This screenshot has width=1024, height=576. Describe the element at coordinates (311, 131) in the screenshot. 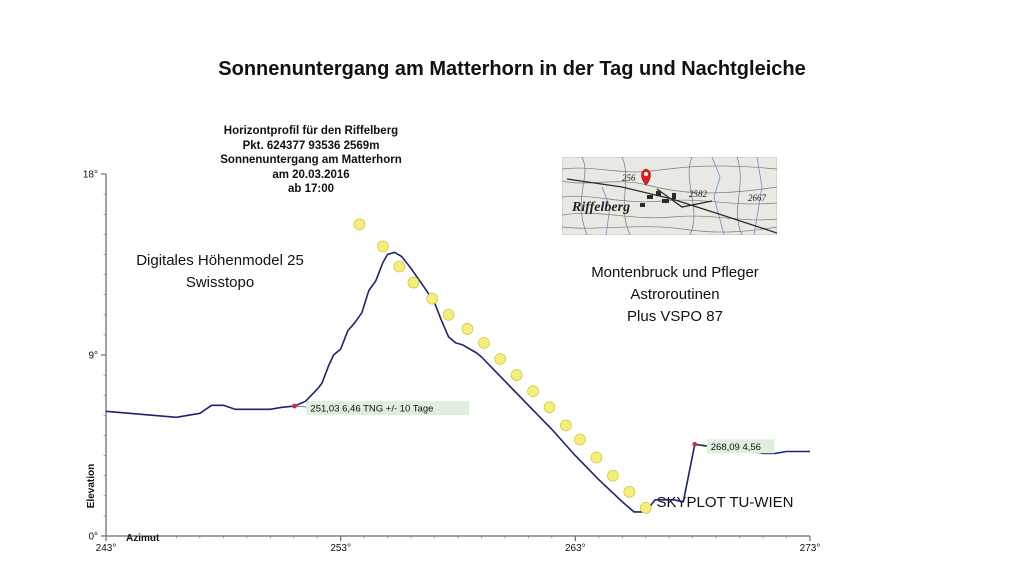

I see `header-line-1: Horizontprofil für den Riffelberg` at that location.